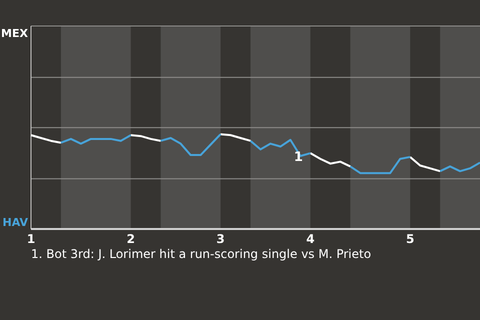 The image size is (480, 320). I want to click on text: 1. Bot 3rd: J. Lorimer hit a run-scoring single vs M. Prieto, so click(201, 254).